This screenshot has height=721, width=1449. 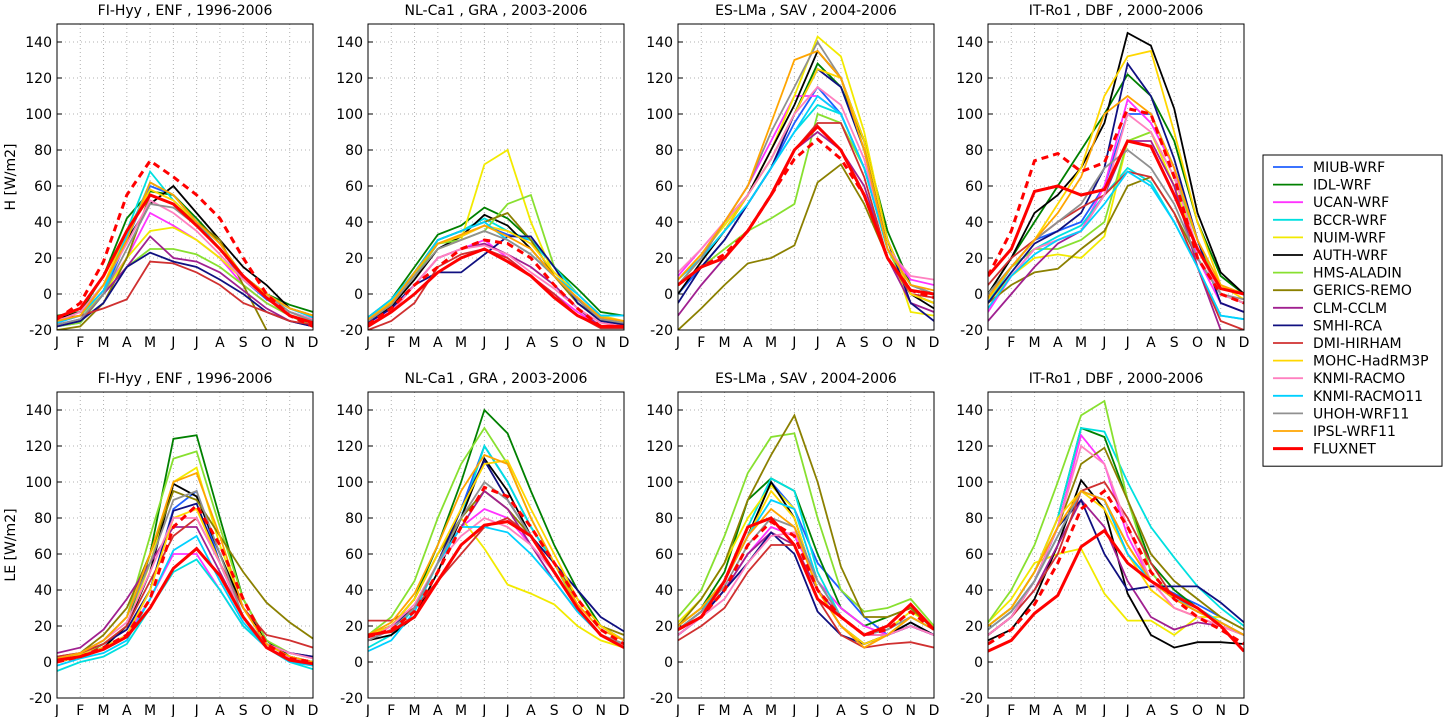 What do you see at coordinates (1349, 168) in the screenshot?
I see `legend-label: MIUB-WRF` at bounding box center [1349, 168].